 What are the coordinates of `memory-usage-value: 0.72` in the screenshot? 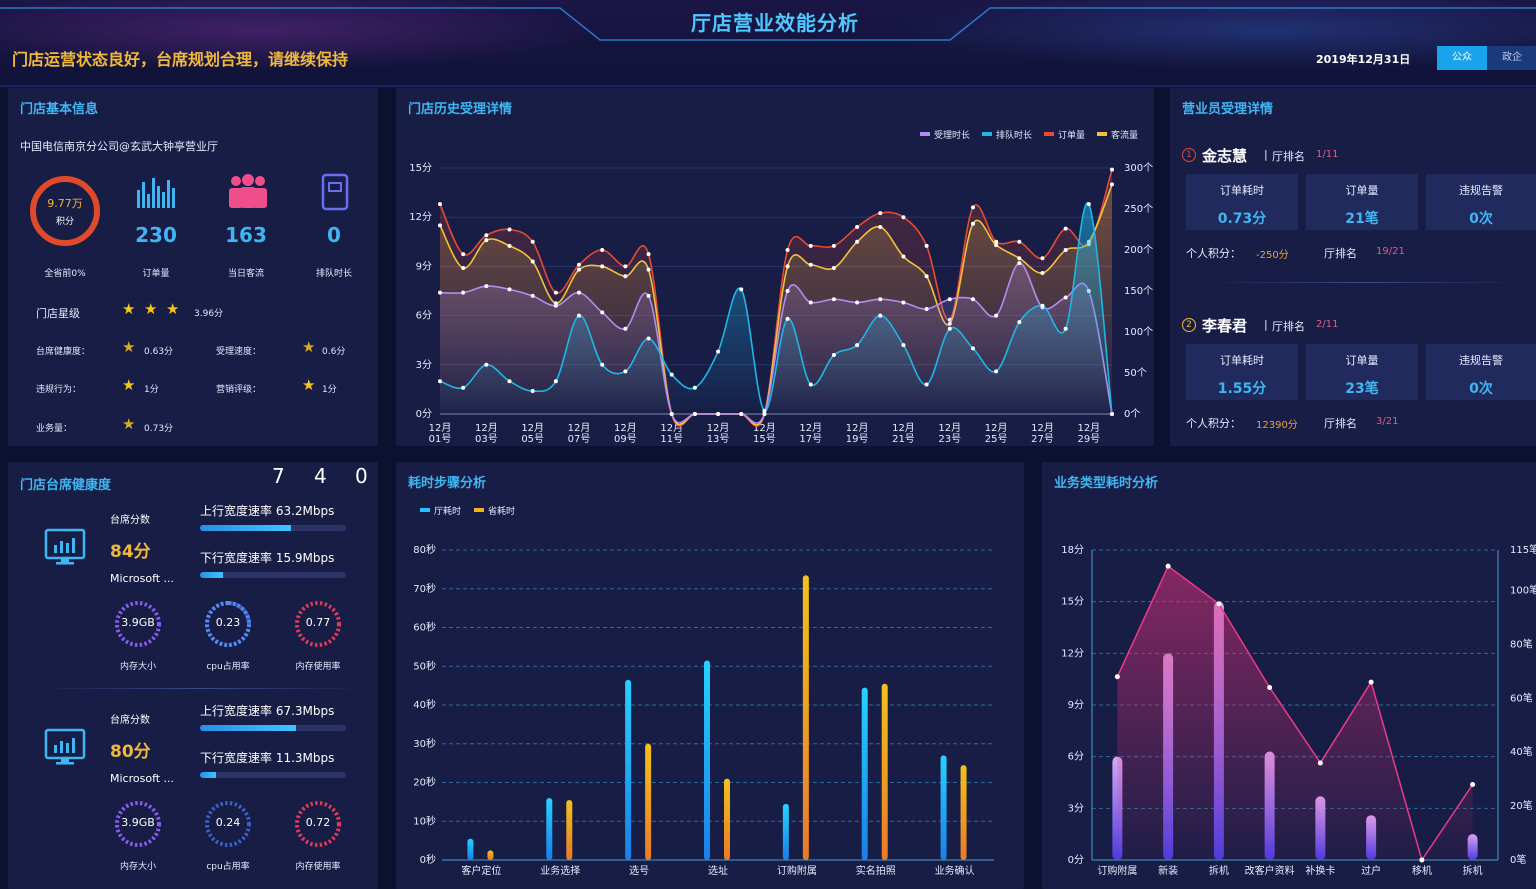 It's located at (318, 822).